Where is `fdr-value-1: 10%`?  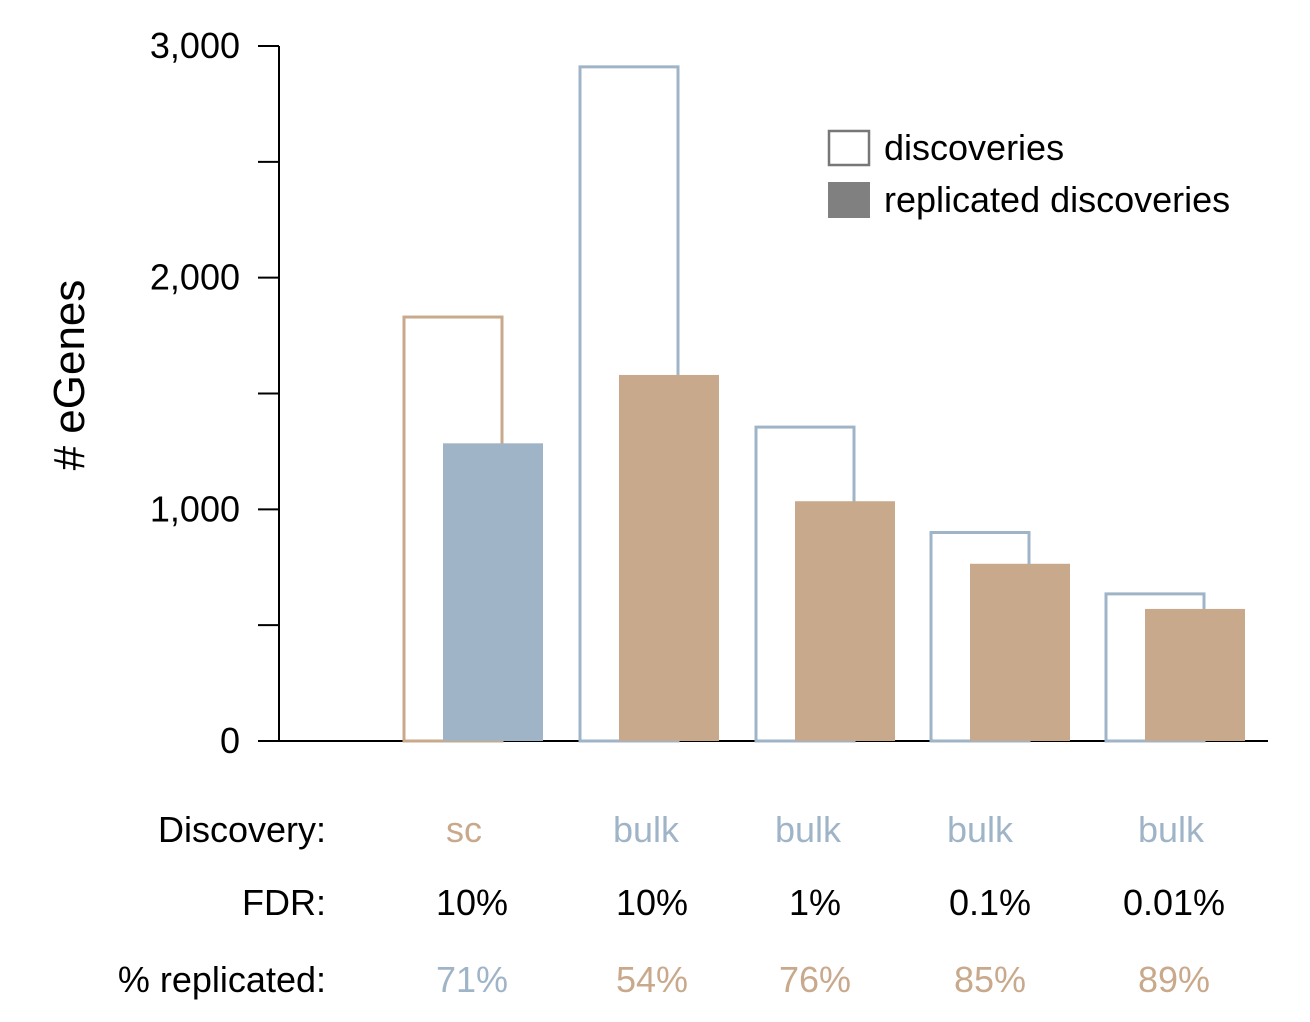 fdr-value-1: 10% is located at coordinates (652, 902).